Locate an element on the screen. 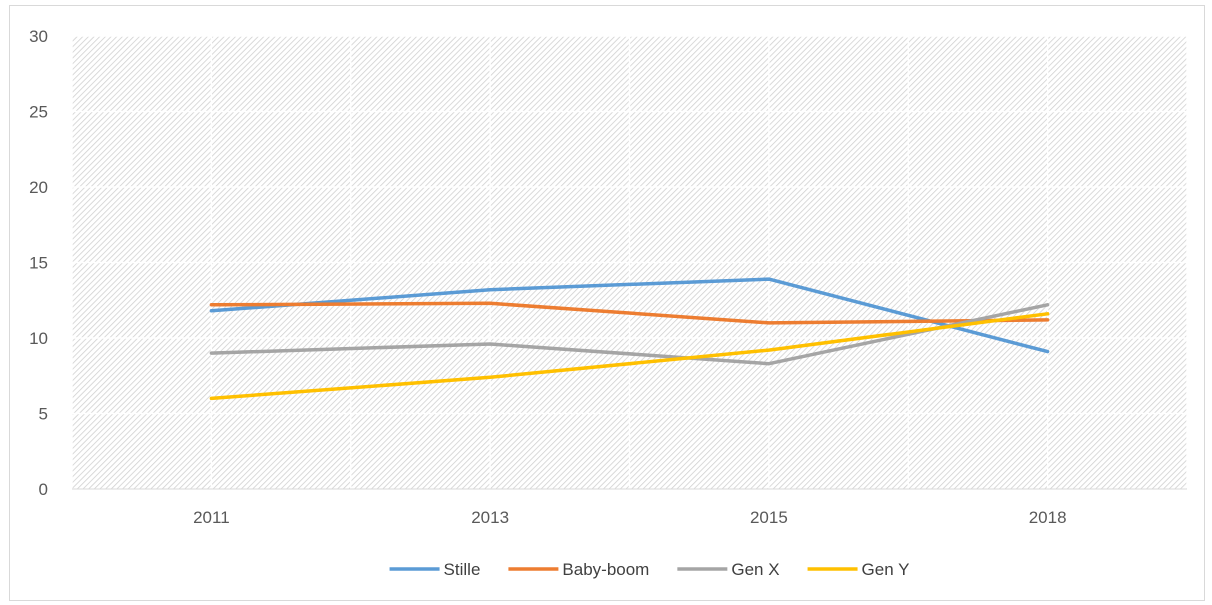  y-tick-label: 15 is located at coordinates (38, 263).